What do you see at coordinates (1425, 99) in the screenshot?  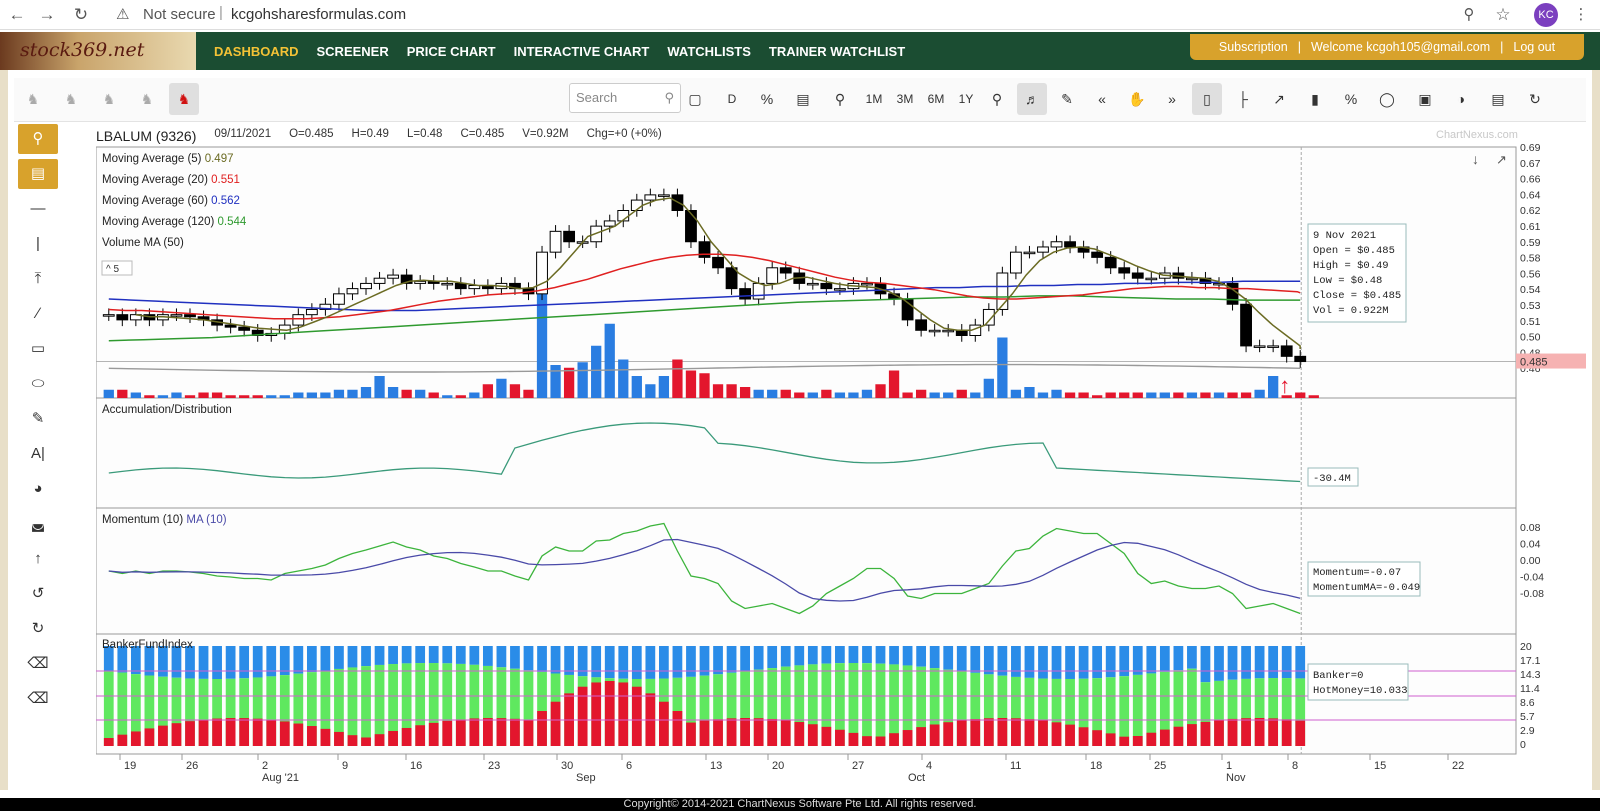 I see `screenshot-icon: ▣` at bounding box center [1425, 99].